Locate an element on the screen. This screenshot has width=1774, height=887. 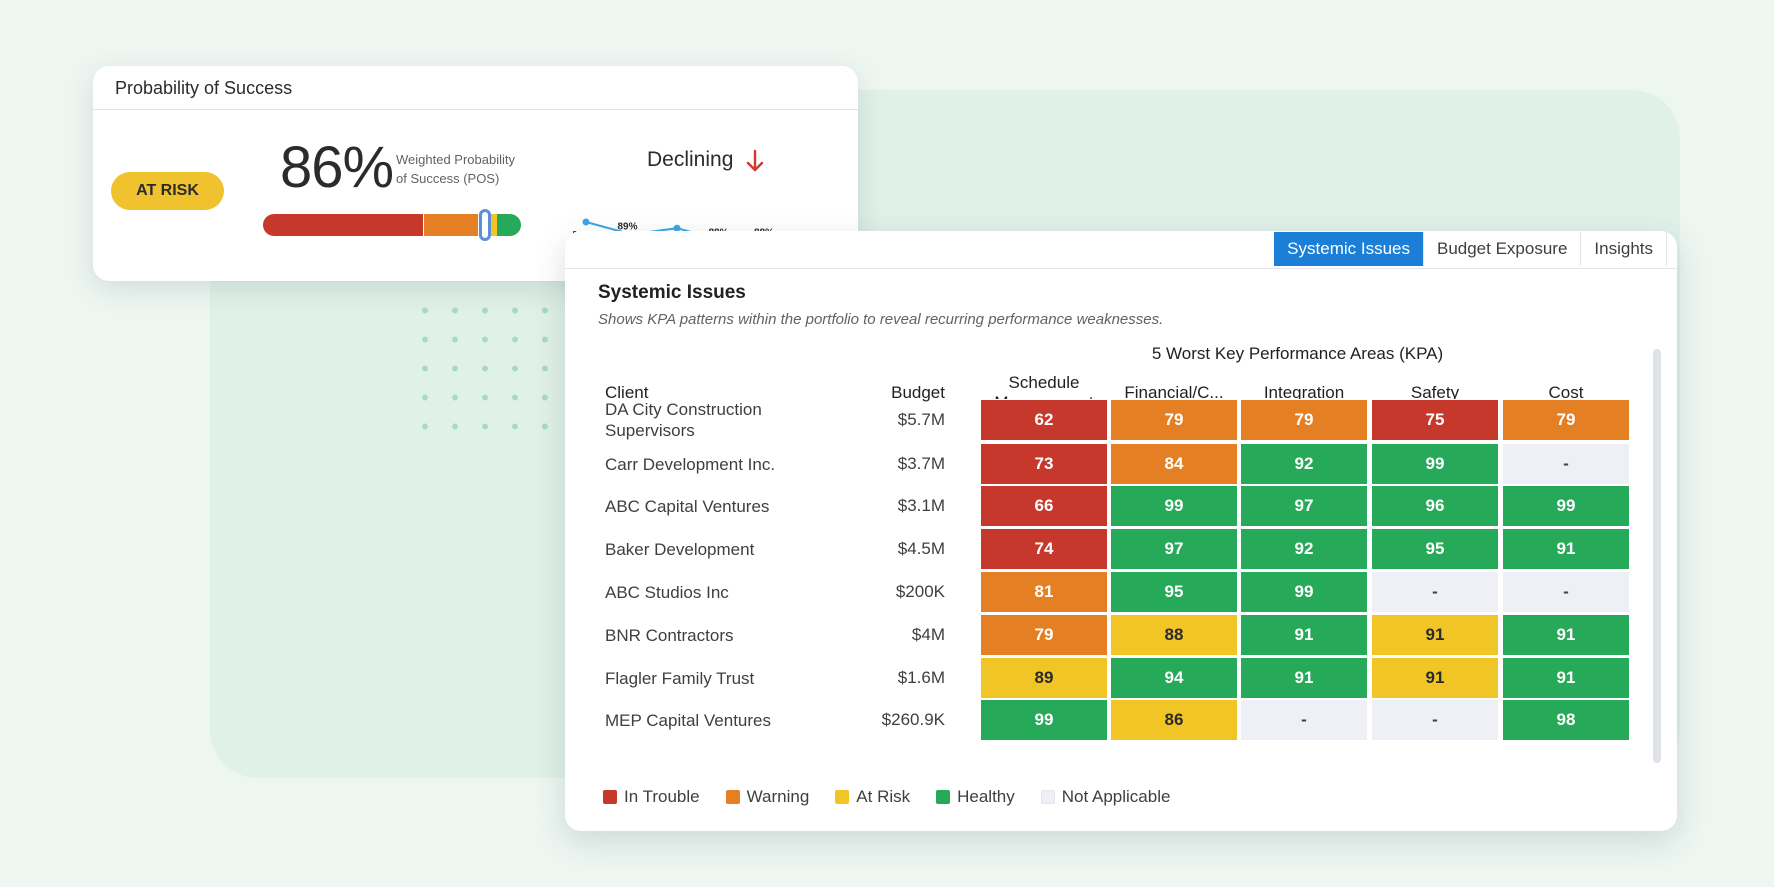
kpa-score-cell: 62 is located at coordinates (1044, 420).